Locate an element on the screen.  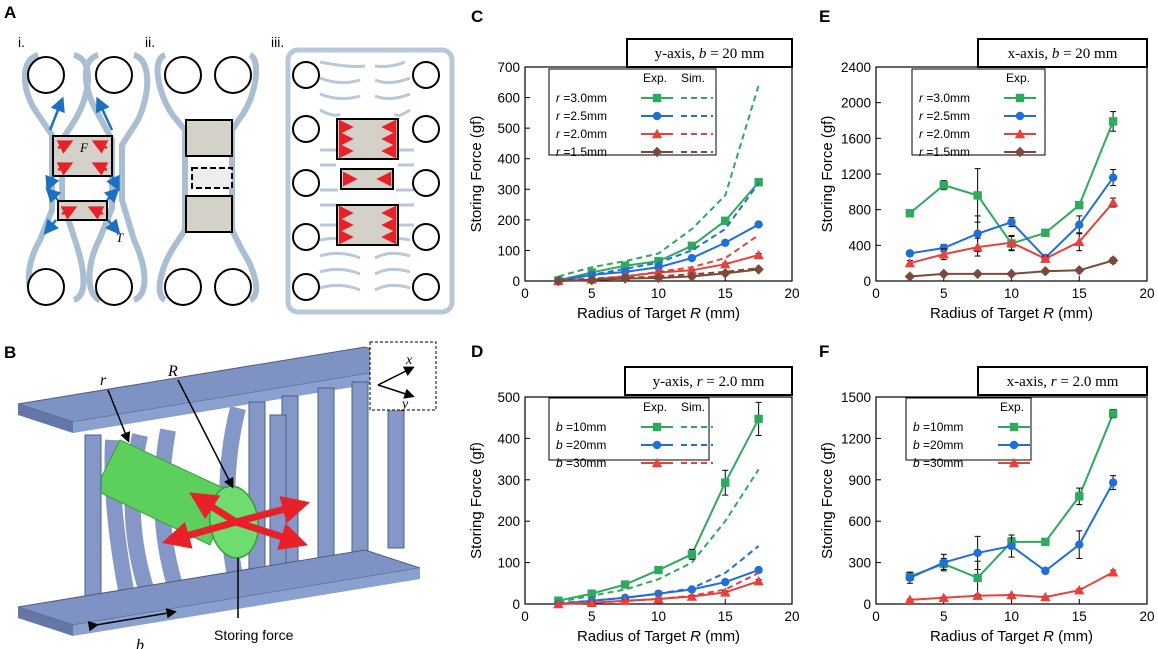
y-tick-label: 1500 is located at coordinates (856, 397).